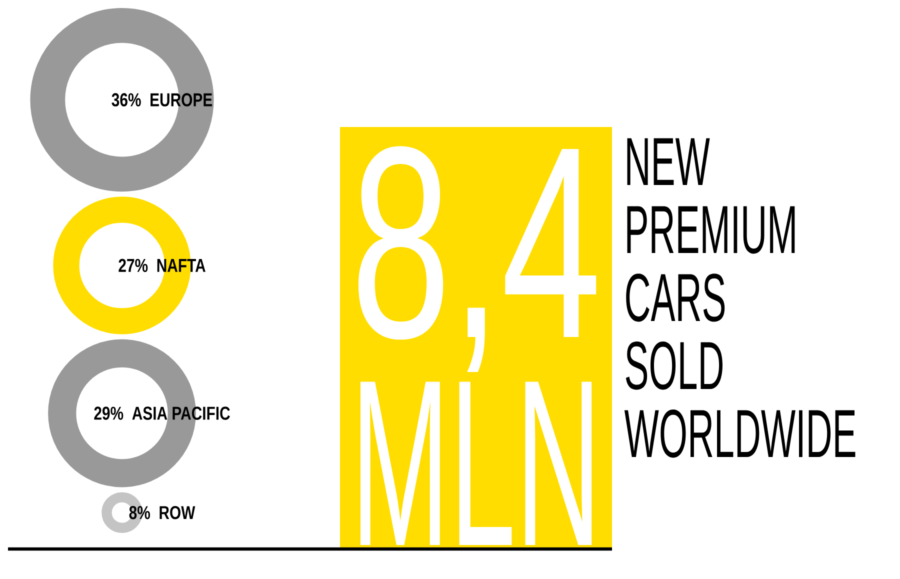  I want to click on text: 8,4, so click(477, 259).